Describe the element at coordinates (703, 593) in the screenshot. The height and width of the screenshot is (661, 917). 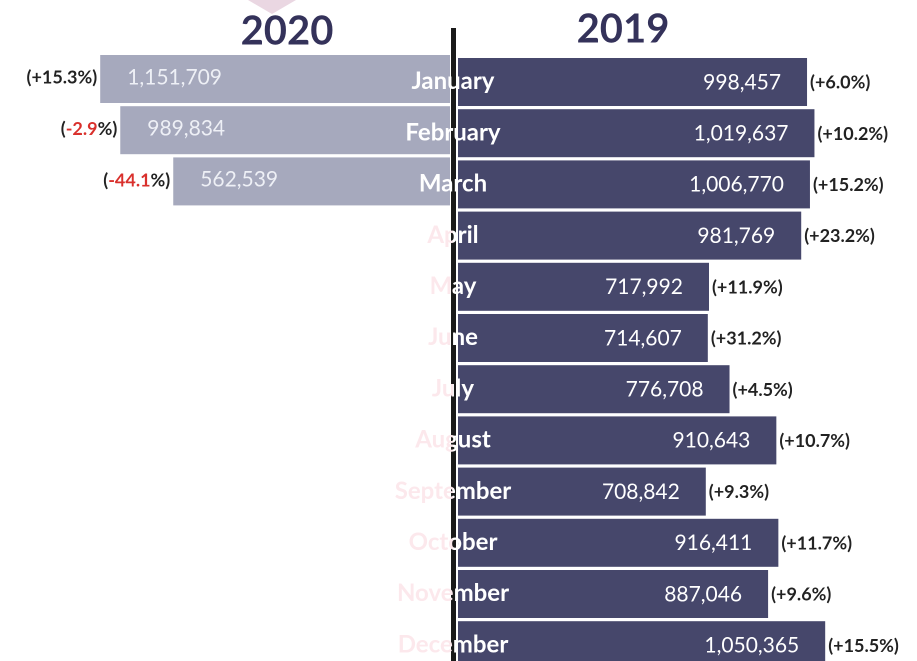
I see `value-label: 887,046` at that location.